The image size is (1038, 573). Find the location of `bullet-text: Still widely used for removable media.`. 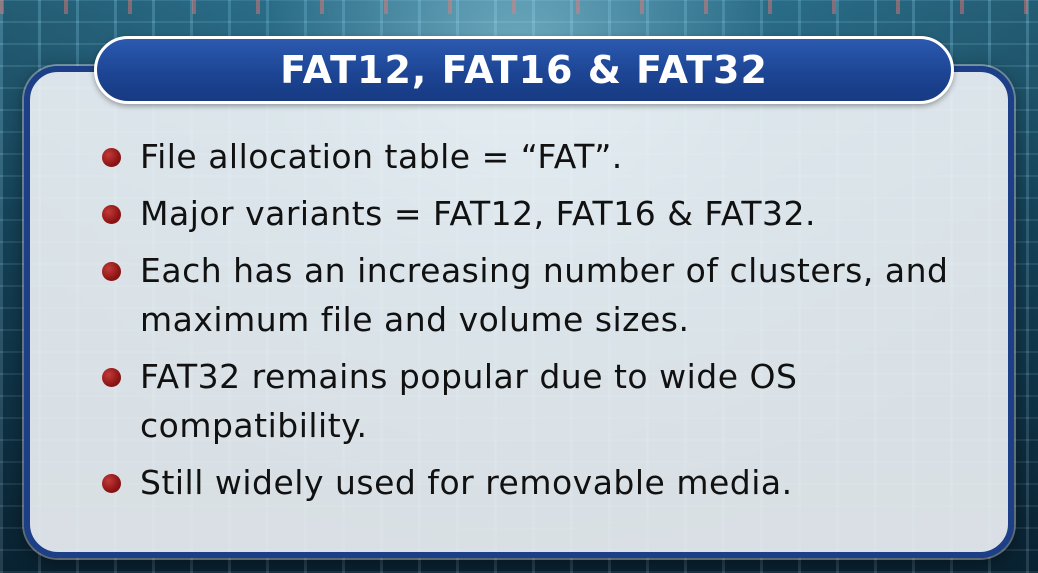

bullet-text: Still widely used for removable media. is located at coordinates (466, 482).